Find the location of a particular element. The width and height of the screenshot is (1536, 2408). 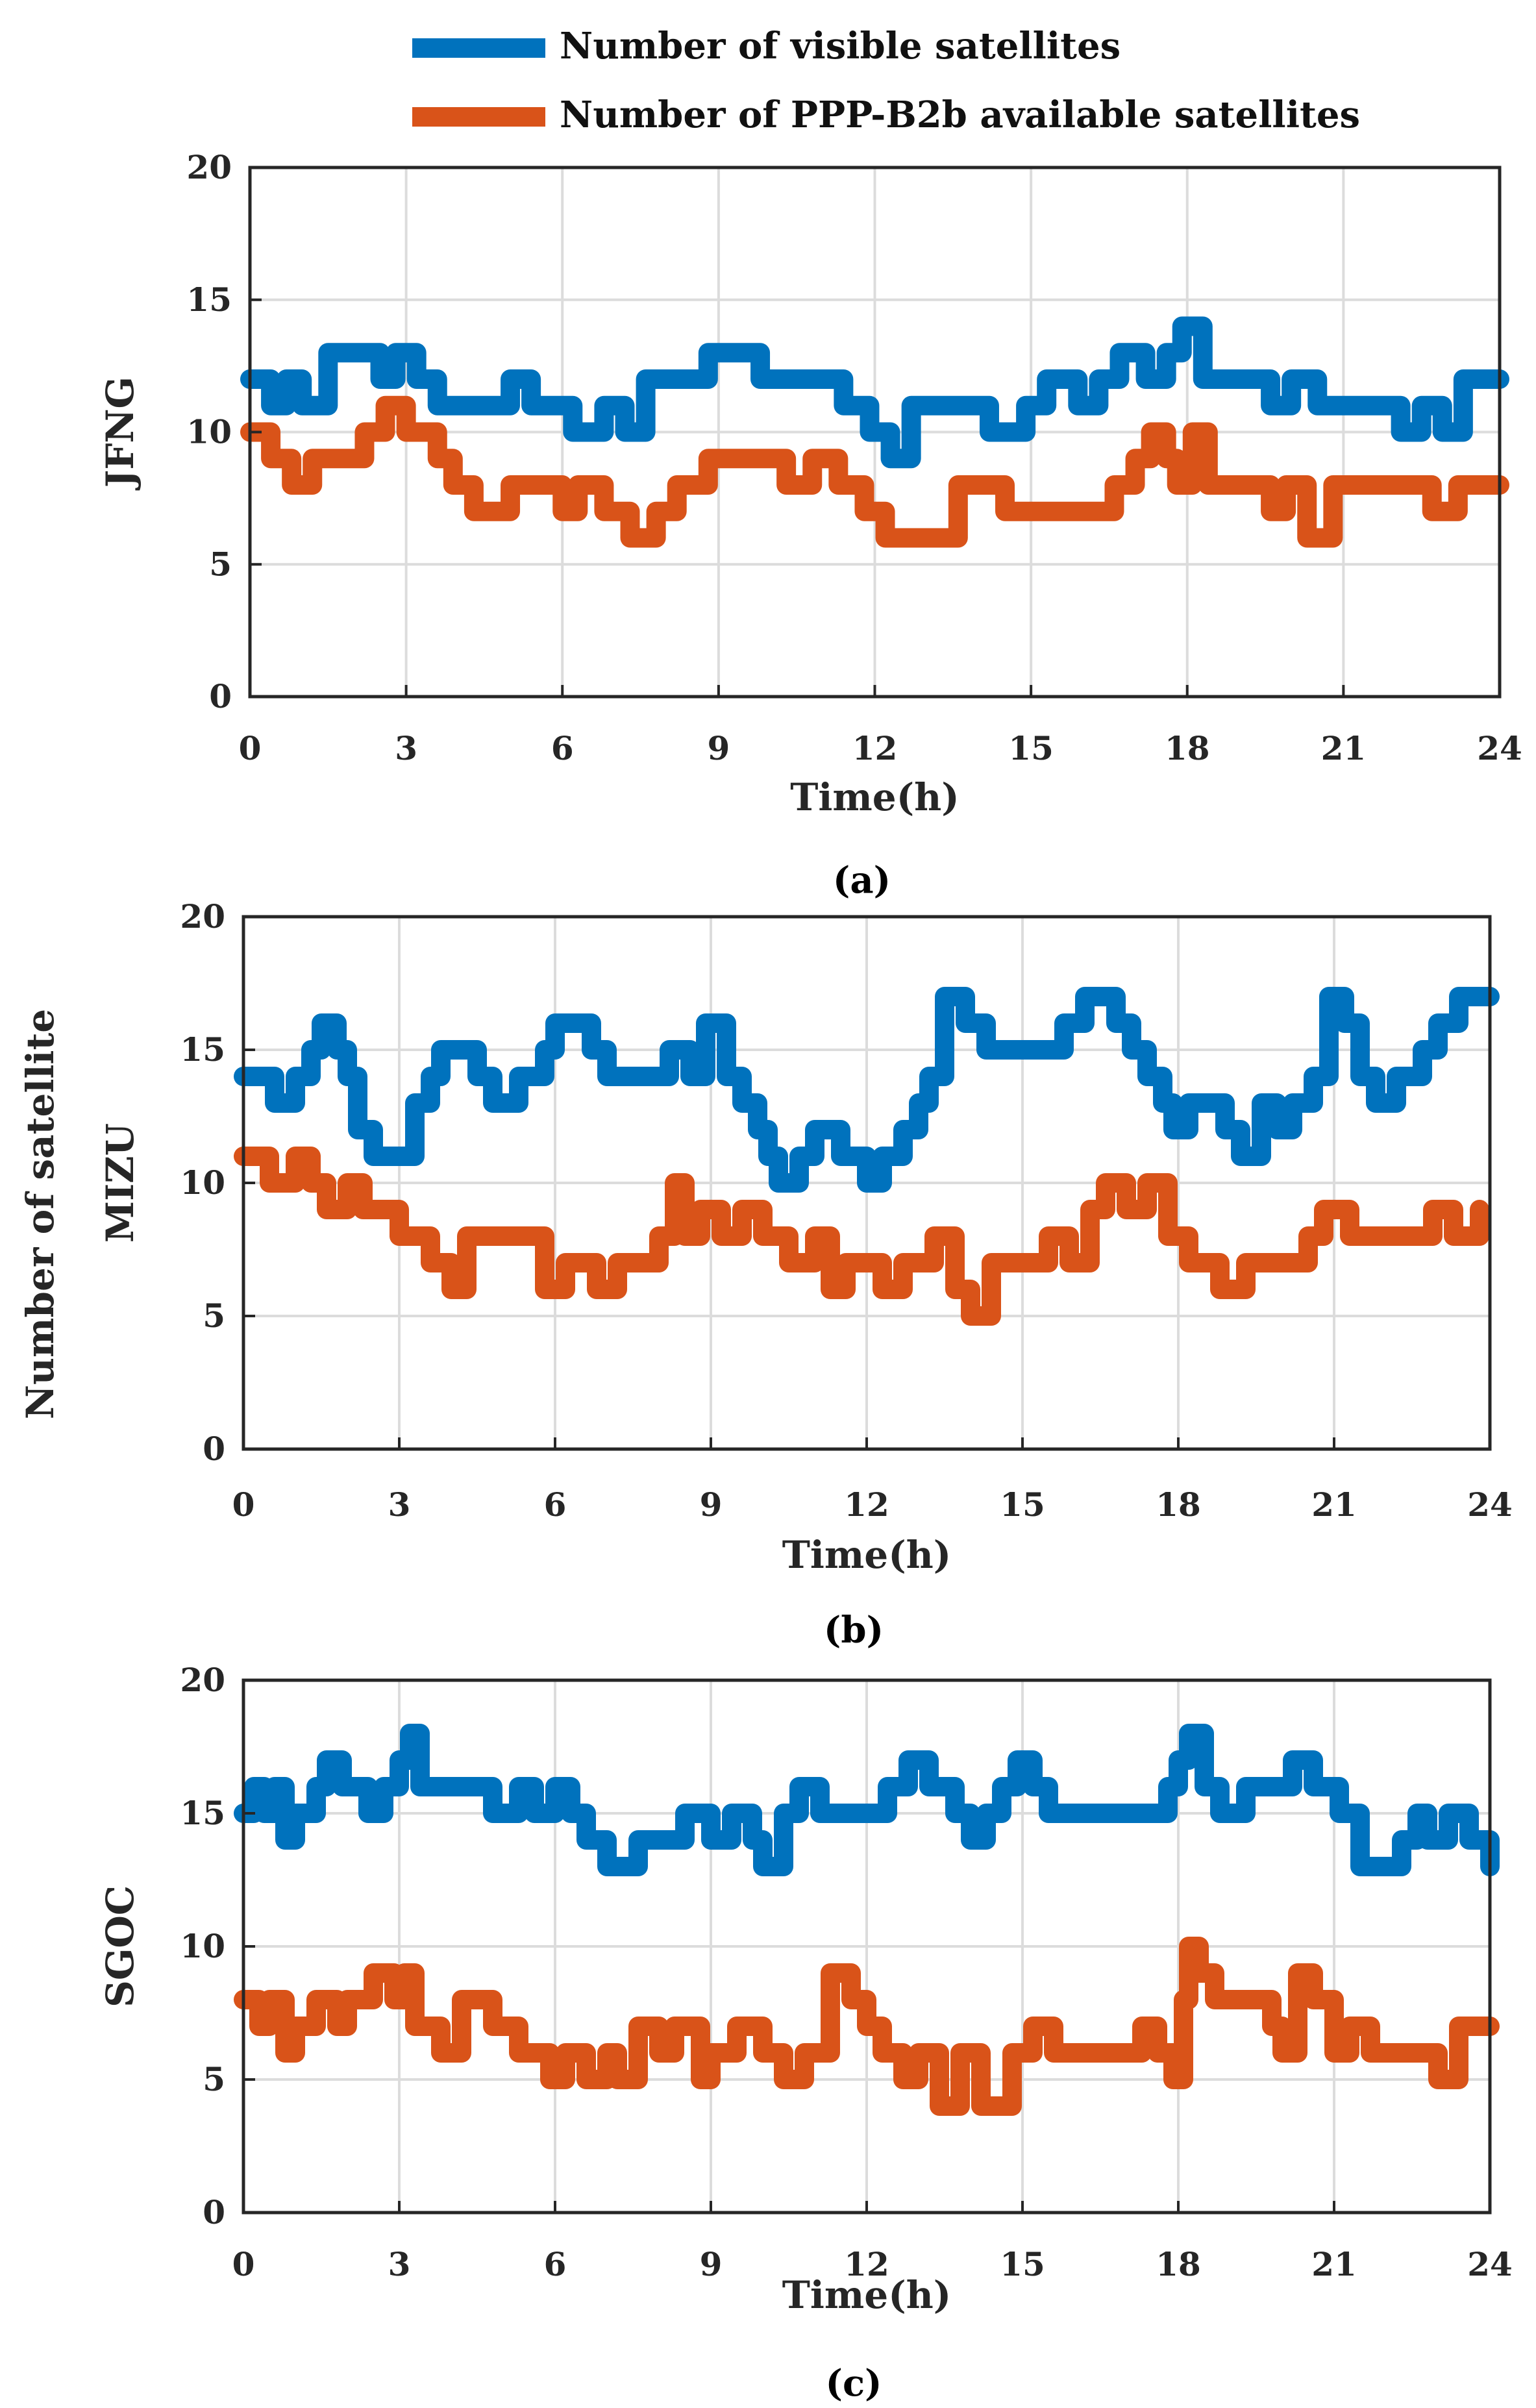

sgoc-x-tick-label: 12 is located at coordinates (866, 2264).